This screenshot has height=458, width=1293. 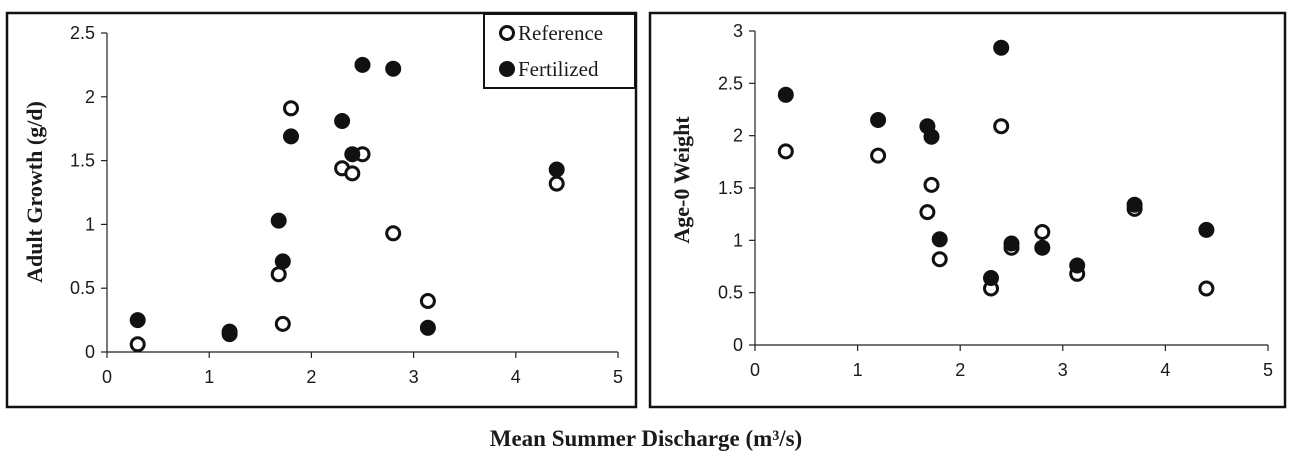 What do you see at coordinates (516, 377) in the screenshot?
I see `adult-growth-x-tick-label: 4` at bounding box center [516, 377].